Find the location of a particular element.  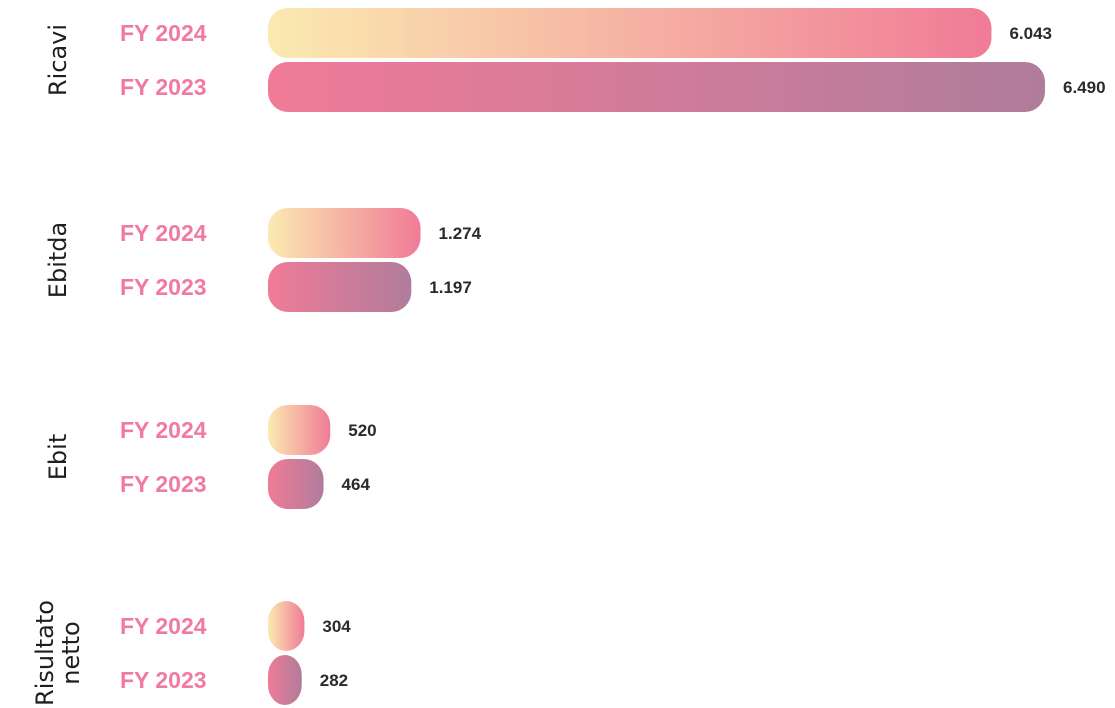

value-label-ebit-fy-2023: 464 is located at coordinates (356, 484).